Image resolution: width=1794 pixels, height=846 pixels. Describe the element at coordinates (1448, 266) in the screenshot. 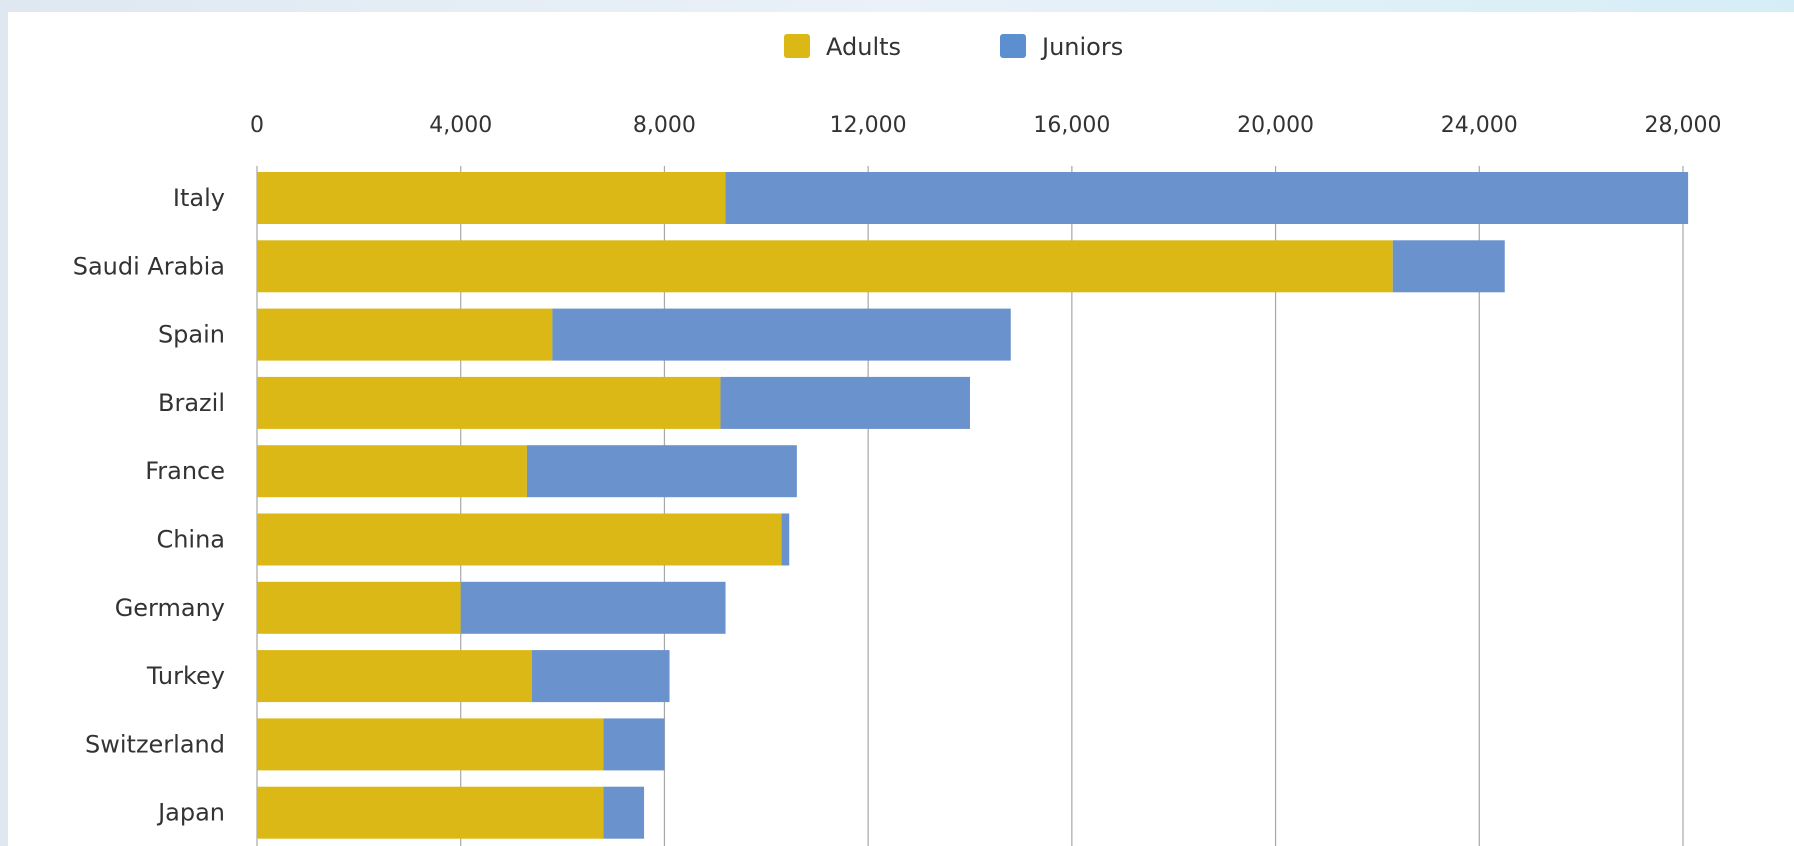

I see `bar-juniors-saudi-arabia` at that location.